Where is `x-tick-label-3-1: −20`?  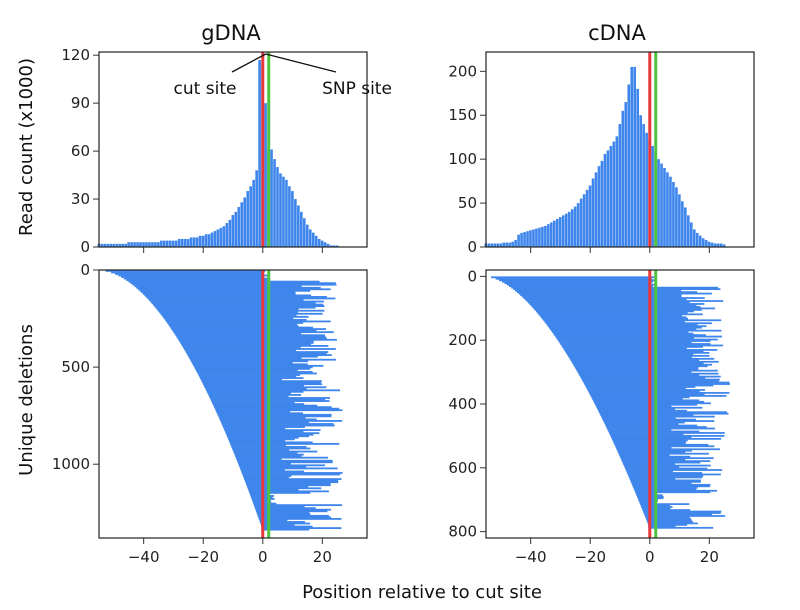 x-tick-label-3-1: −20 is located at coordinates (590, 557).